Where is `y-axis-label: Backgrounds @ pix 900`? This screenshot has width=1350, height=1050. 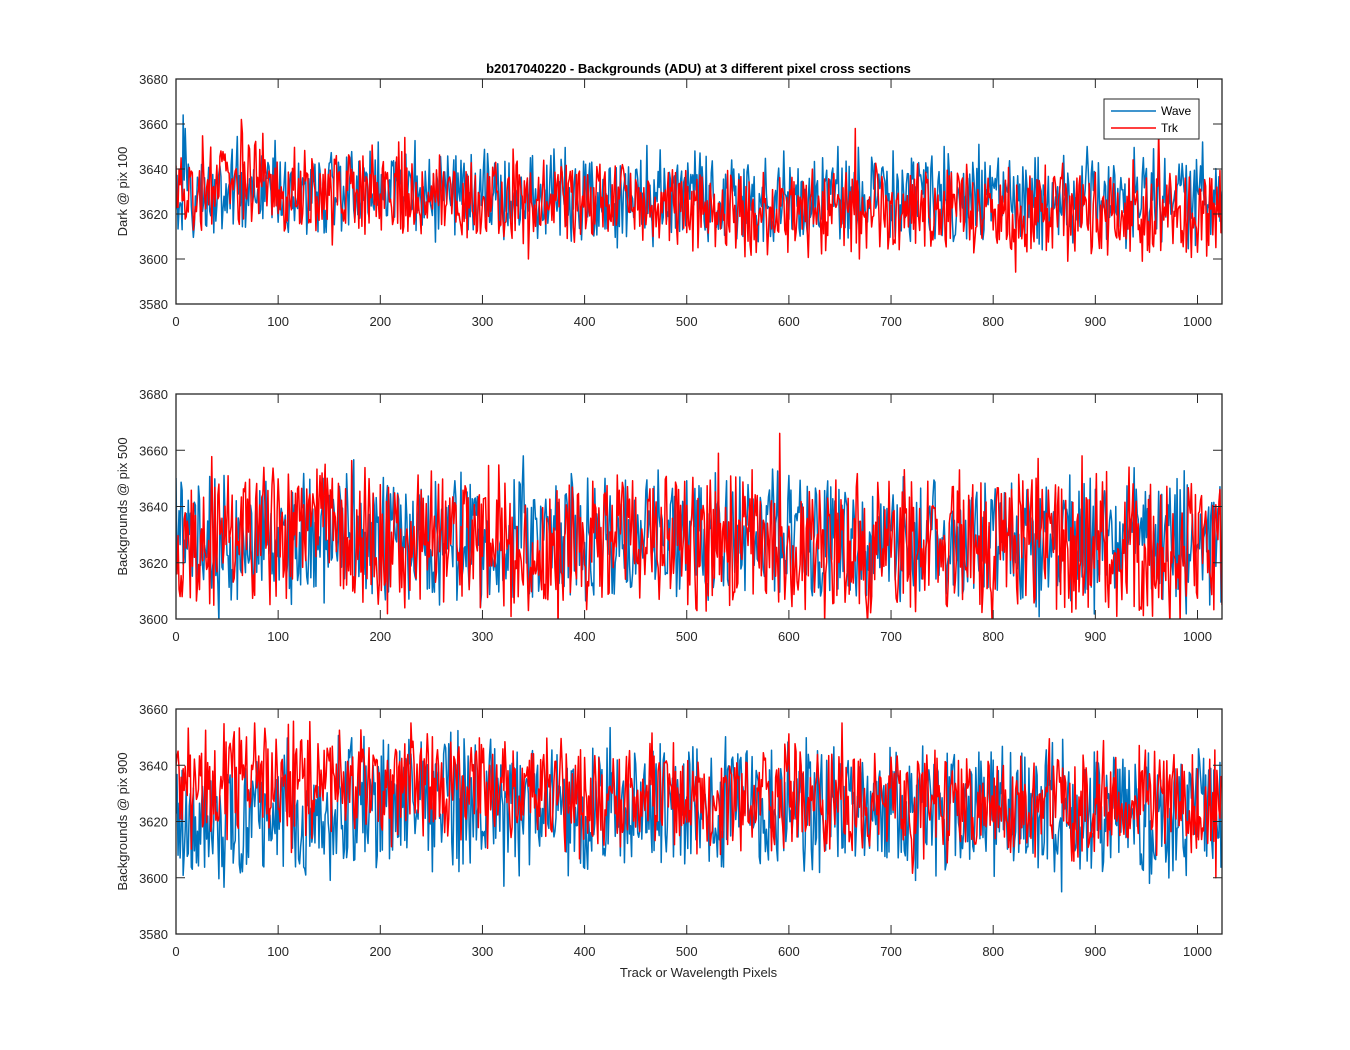
y-axis-label: Backgrounds @ pix 900 is located at coordinates (122, 821).